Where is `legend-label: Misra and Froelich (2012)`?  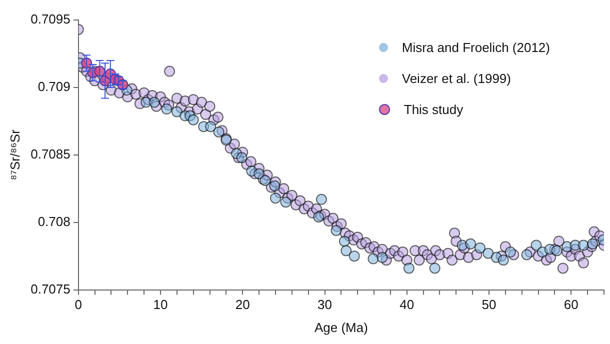 legend-label: Misra and Froelich (2012) is located at coordinates (476, 47).